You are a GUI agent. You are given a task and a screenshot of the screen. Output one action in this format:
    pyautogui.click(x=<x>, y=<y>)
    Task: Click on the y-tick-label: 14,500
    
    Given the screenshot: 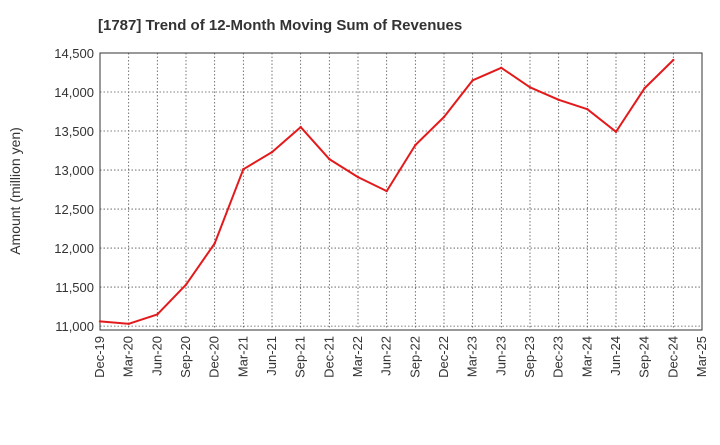 What is the action you would take?
    pyautogui.click(x=74, y=53)
    